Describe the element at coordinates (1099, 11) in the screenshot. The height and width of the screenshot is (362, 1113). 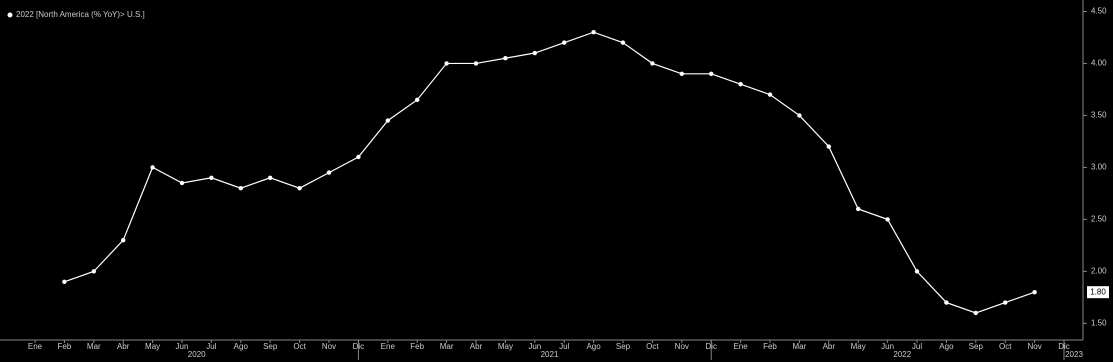
I see `y-tick-label: 4.50` at that location.